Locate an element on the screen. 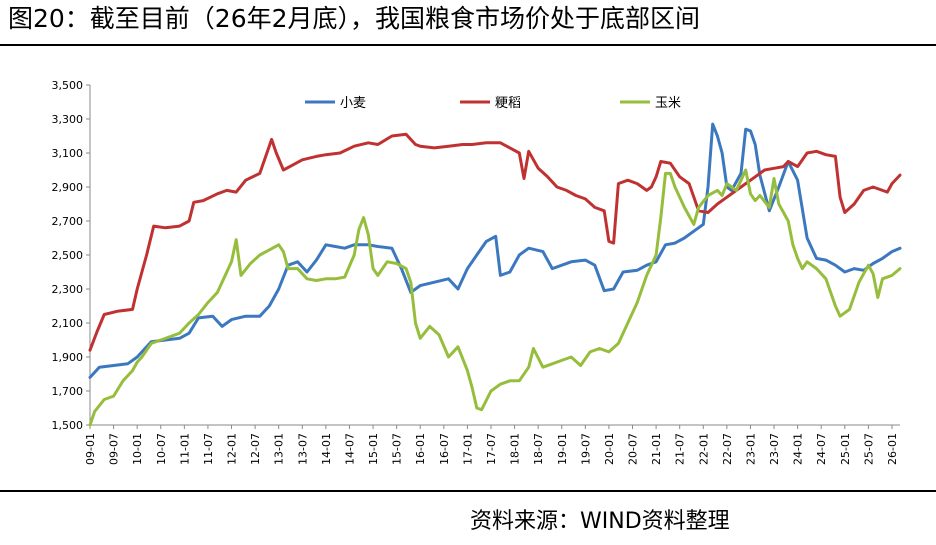 Image resolution: width=936 pixels, height=545 pixels. legend-label: 小麦 is located at coordinates (353, 103).